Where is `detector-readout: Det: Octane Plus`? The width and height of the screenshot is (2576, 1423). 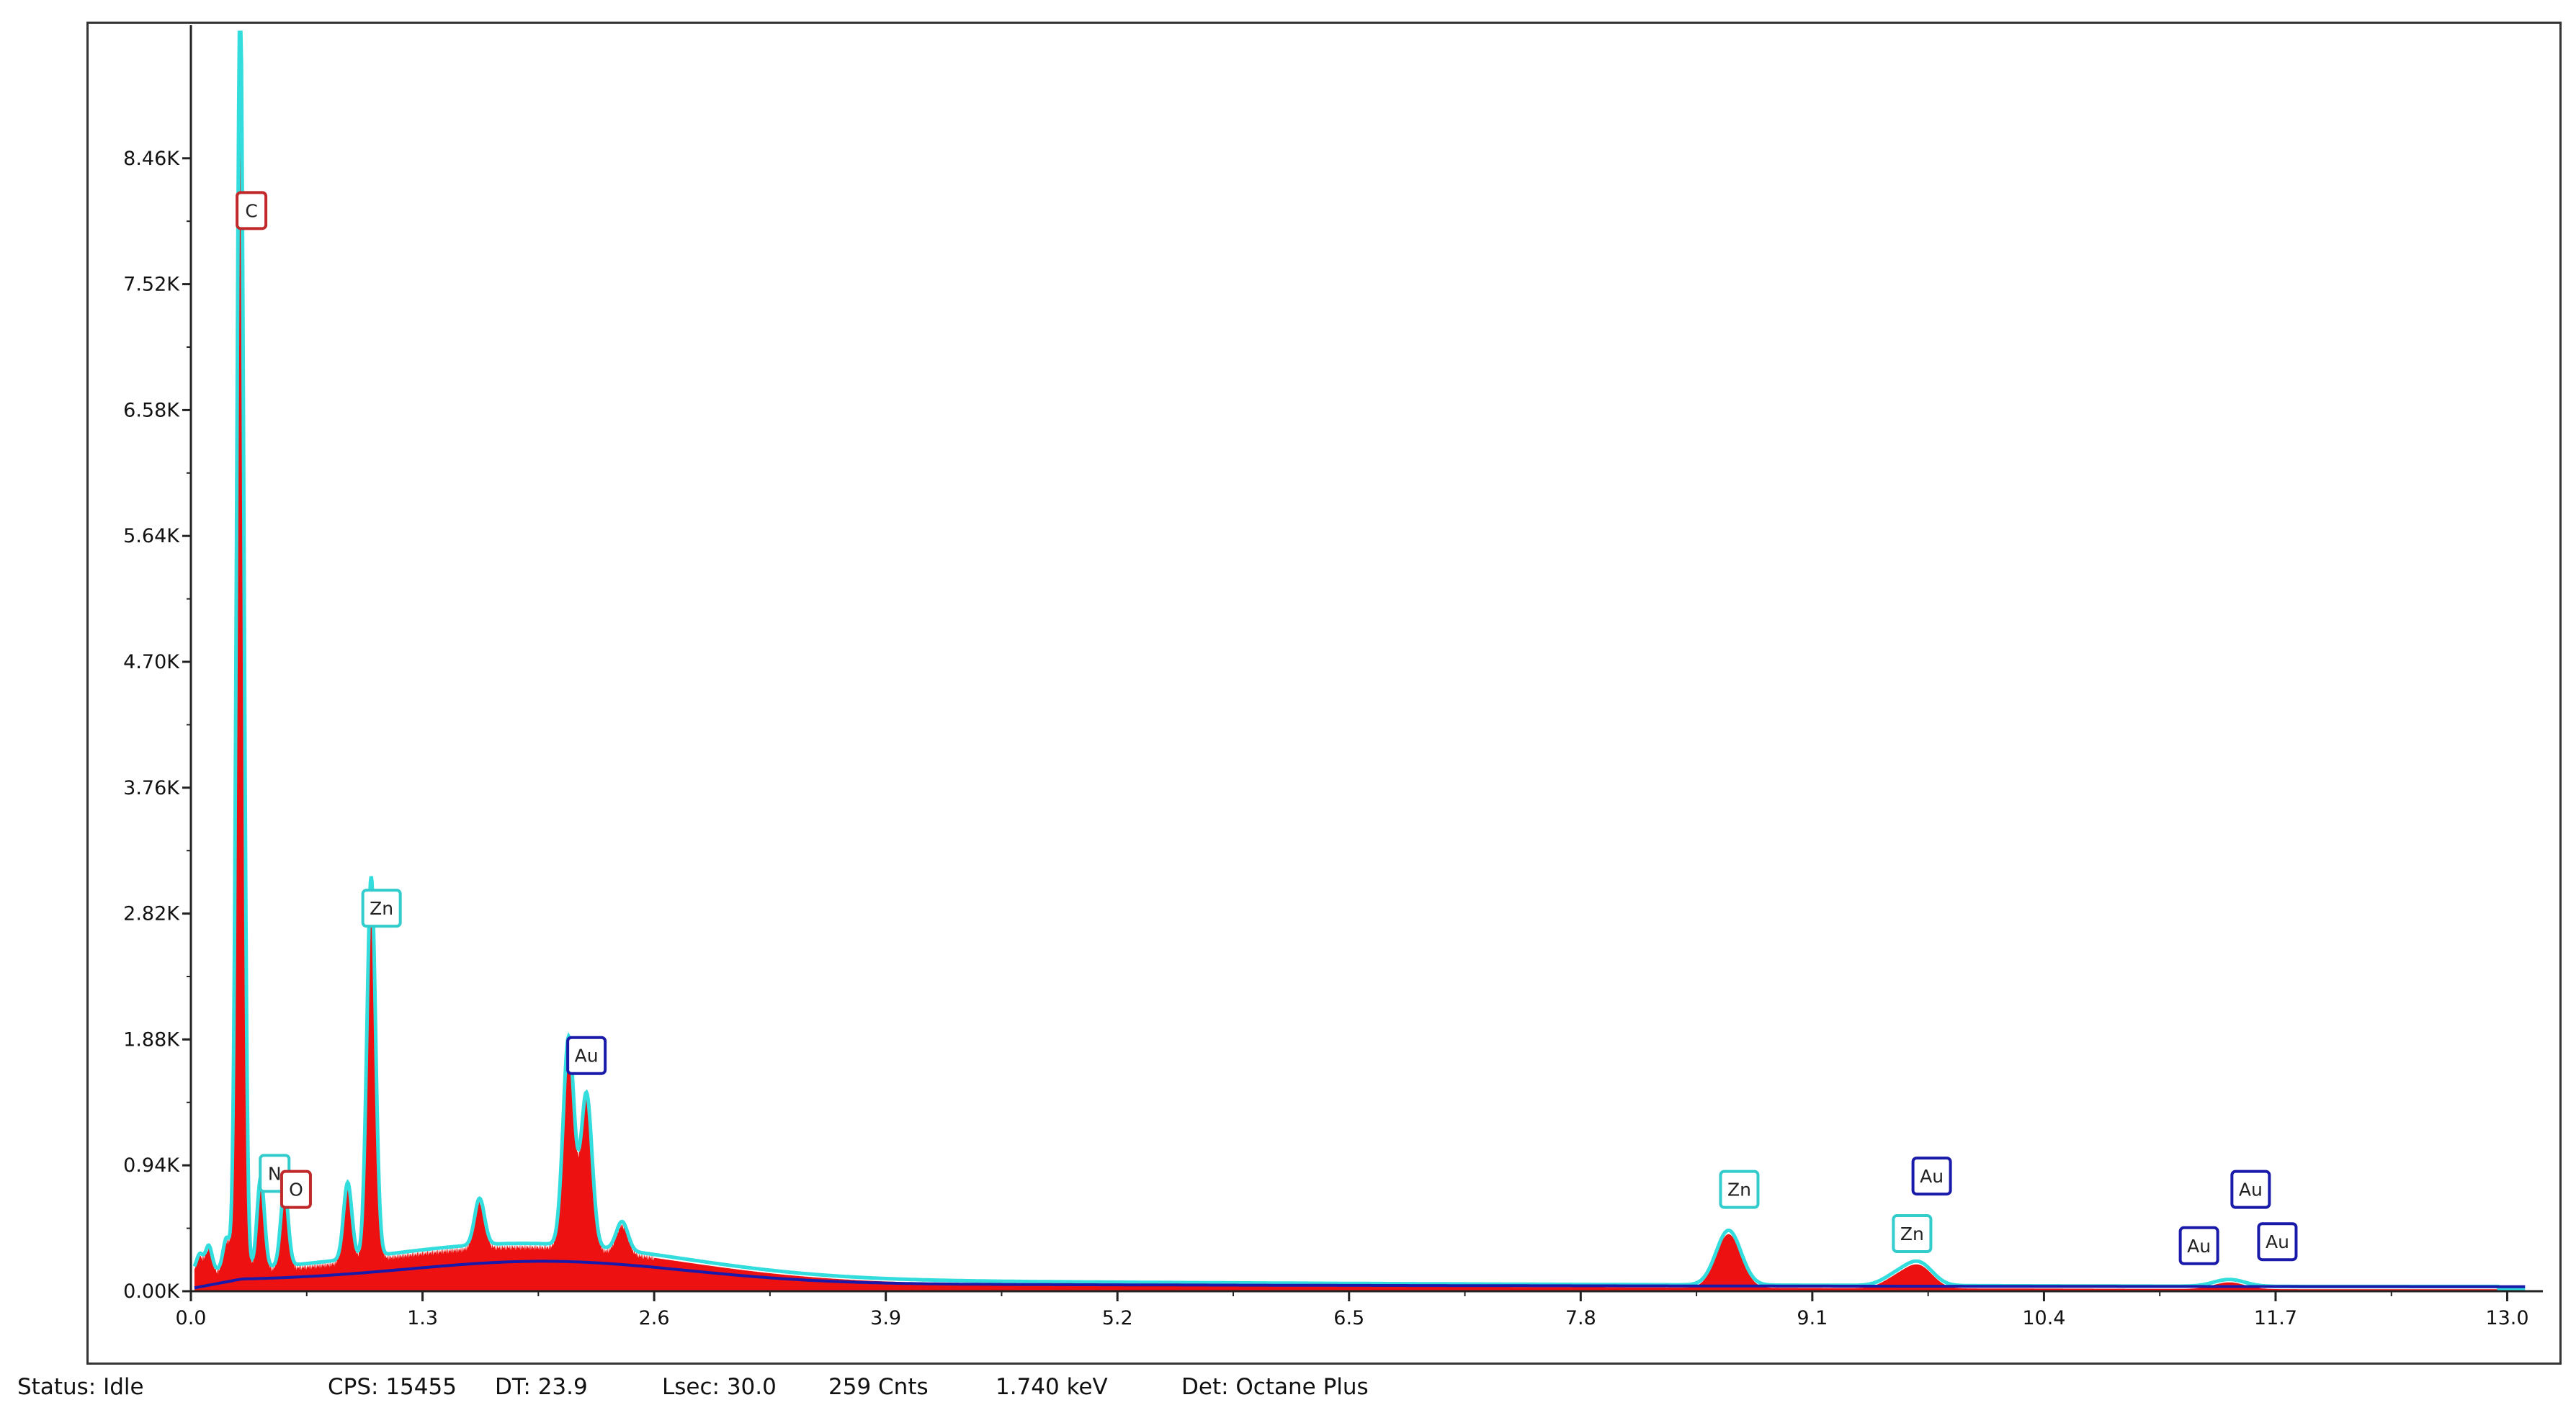
detector-readout: Det: Octane Plus is located at coordinates (1275, 1387).